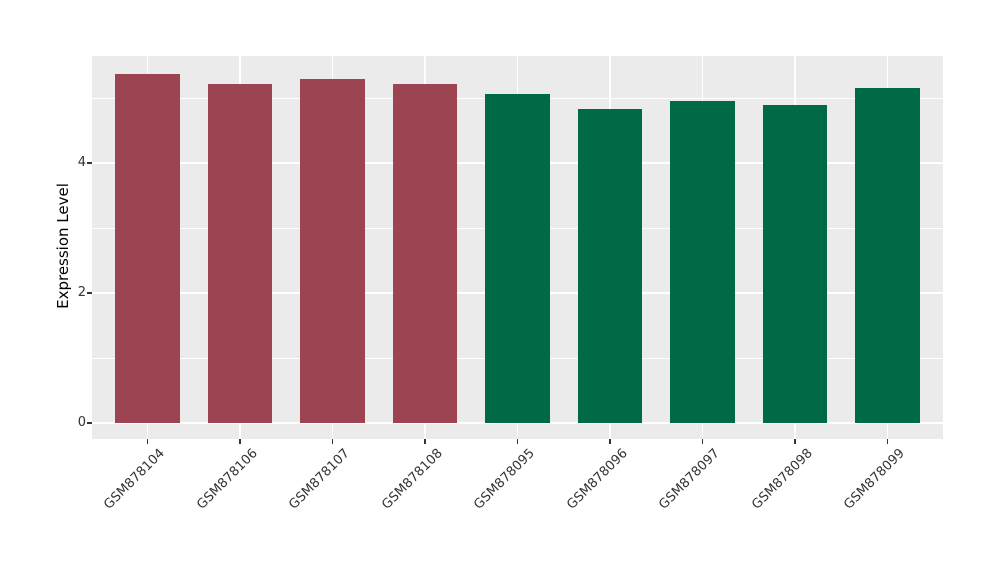 This screenshot has width=1000, height=580. I want to click on x-tick-label: GSM878099, so click(875, 479).